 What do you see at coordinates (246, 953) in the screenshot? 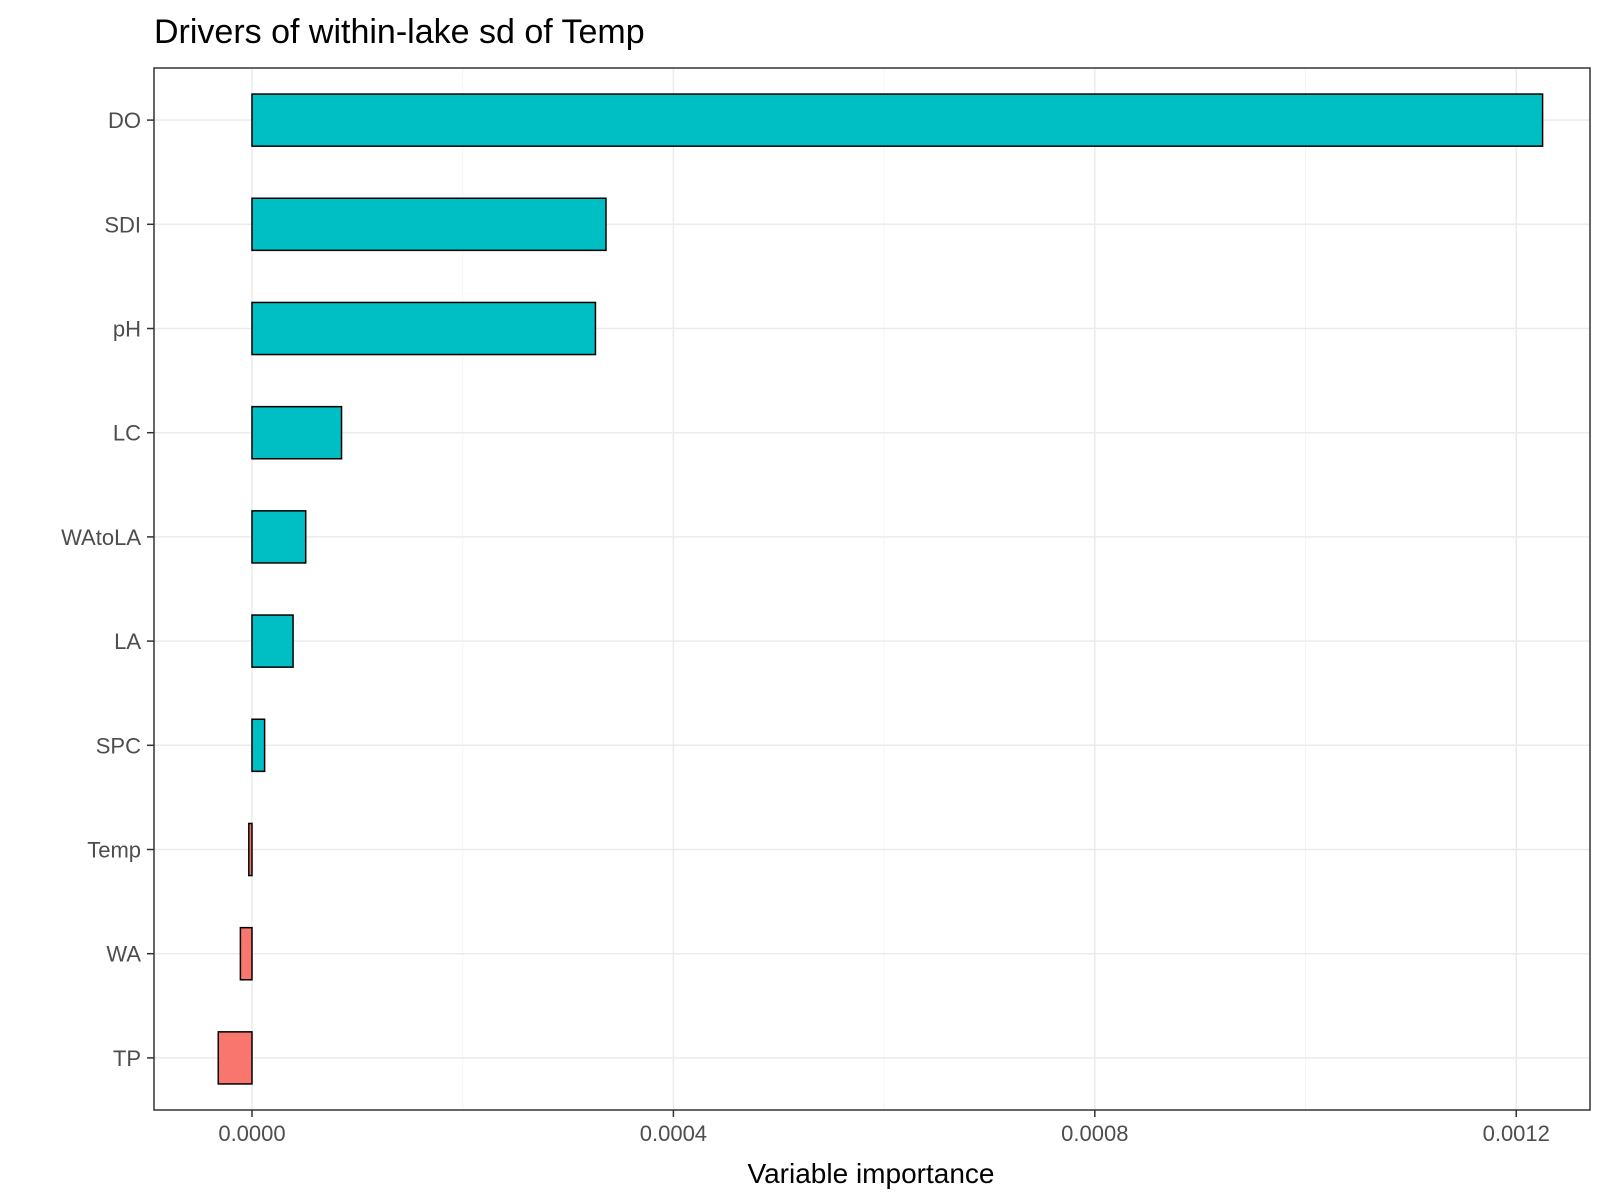
I see `bar-wa` at bounding box center [246, 953].